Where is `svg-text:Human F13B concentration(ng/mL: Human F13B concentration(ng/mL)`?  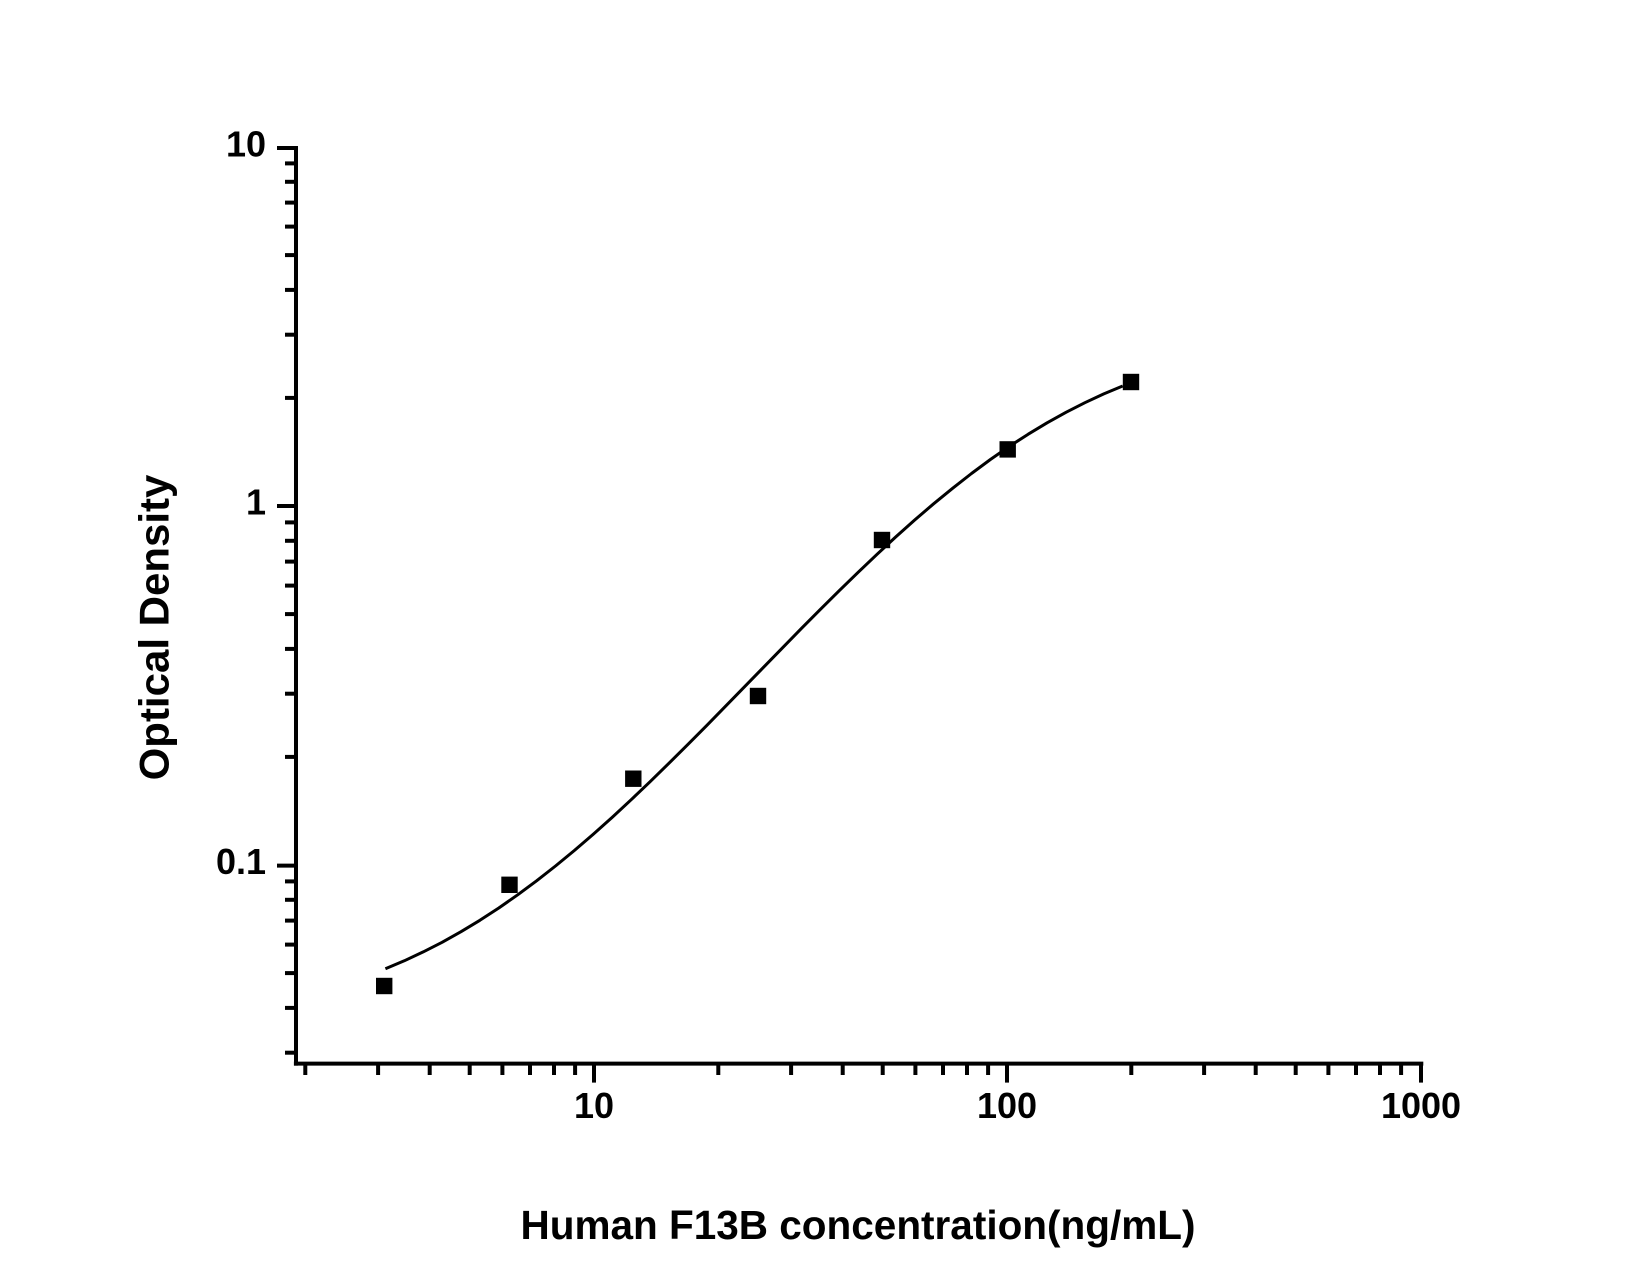 svg-text:Human F13B concentration(ng/mL: Human F13B concentration(ng/mL) is located at coordinates (857, 1225).